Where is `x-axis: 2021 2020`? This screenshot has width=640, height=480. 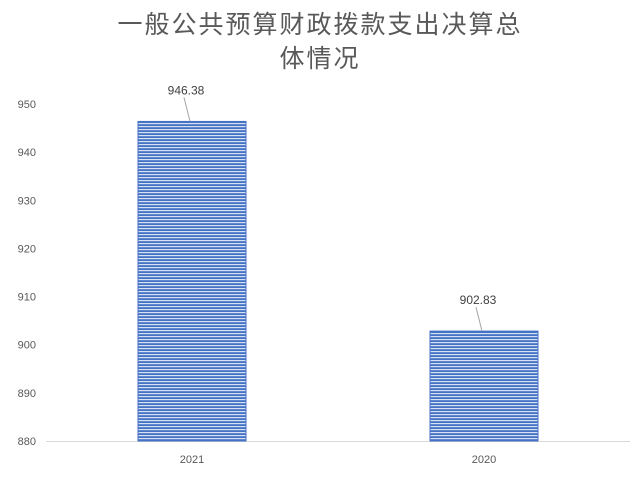
x-axis: 2021 2020 is located at coordinates (338, 453).